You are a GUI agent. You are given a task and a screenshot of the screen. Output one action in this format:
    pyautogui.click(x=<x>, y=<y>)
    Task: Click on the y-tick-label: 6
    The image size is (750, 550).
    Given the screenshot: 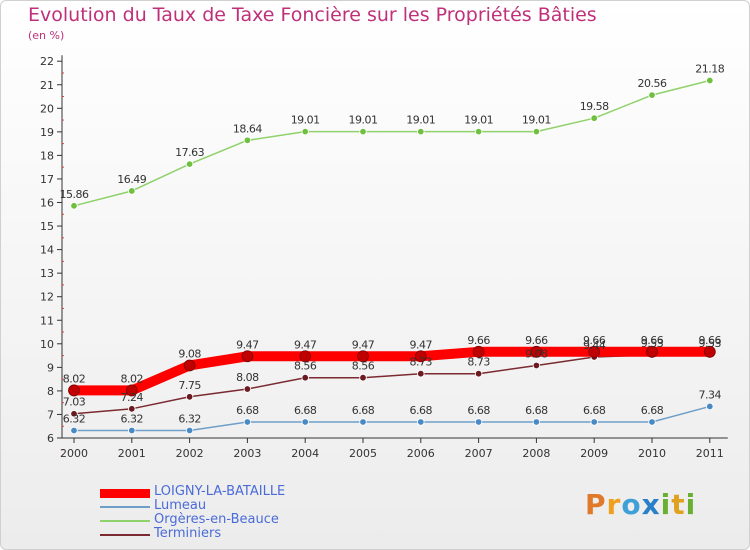 What is the action you would take?
    pyautogui.click(x=50, y=438)
    